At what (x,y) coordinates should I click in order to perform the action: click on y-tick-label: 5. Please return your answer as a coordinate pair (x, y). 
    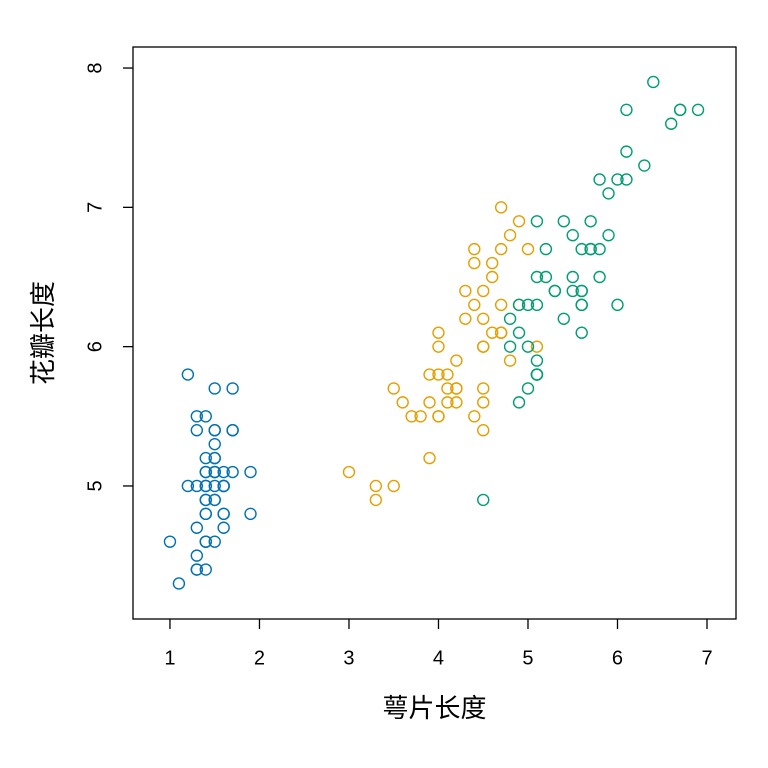
    Looking at the image, I should click on (95, 485).